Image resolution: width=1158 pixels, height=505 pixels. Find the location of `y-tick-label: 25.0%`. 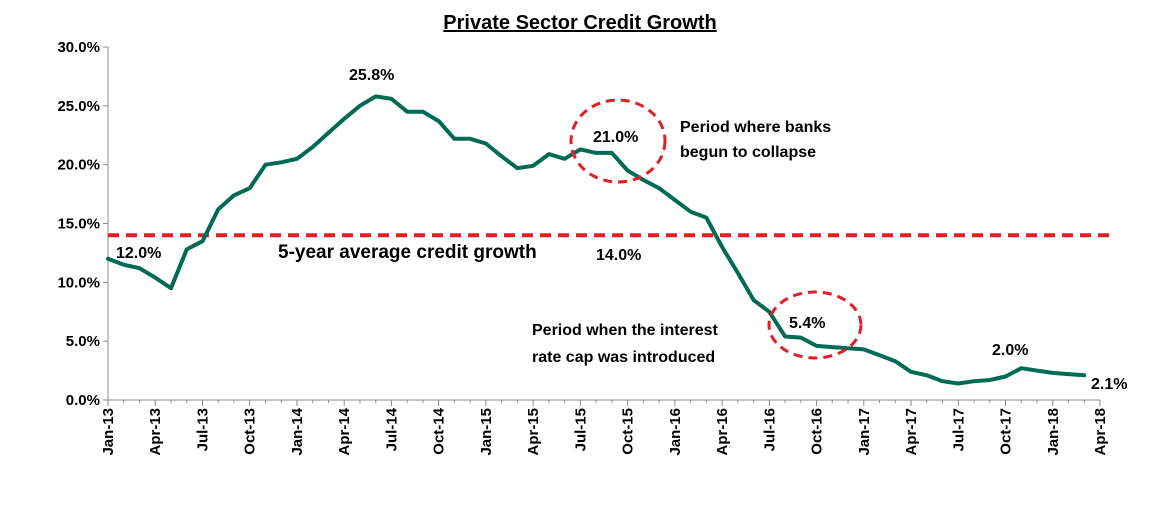

y-tick-label: 25.0% is located at coordinates (78, 106).